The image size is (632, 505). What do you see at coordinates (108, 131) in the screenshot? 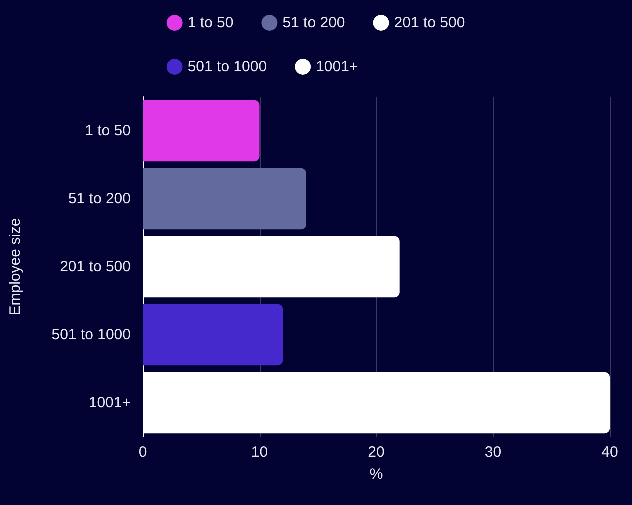
I see `y-tick-label: 1 to 50` at bounding box center [108, 131].